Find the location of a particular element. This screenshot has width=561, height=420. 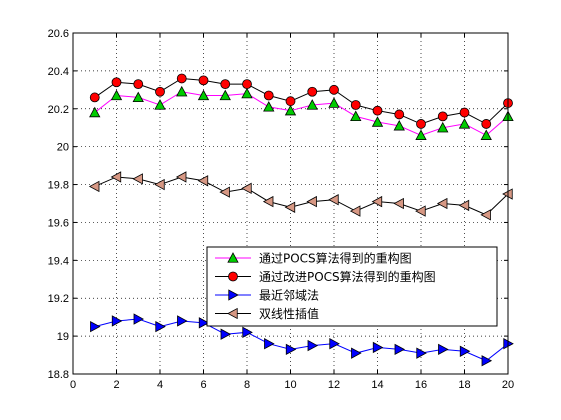

x-tick-label: 16 is located at coordinates (421, 385).